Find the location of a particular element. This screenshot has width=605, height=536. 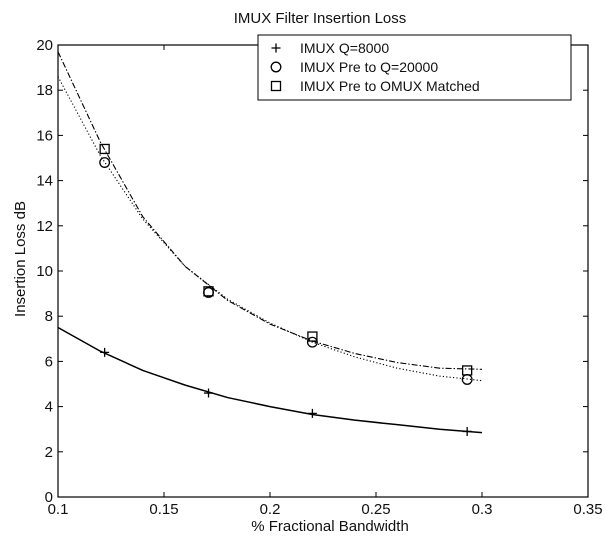

legend-box is located at coordinates (414, 67).